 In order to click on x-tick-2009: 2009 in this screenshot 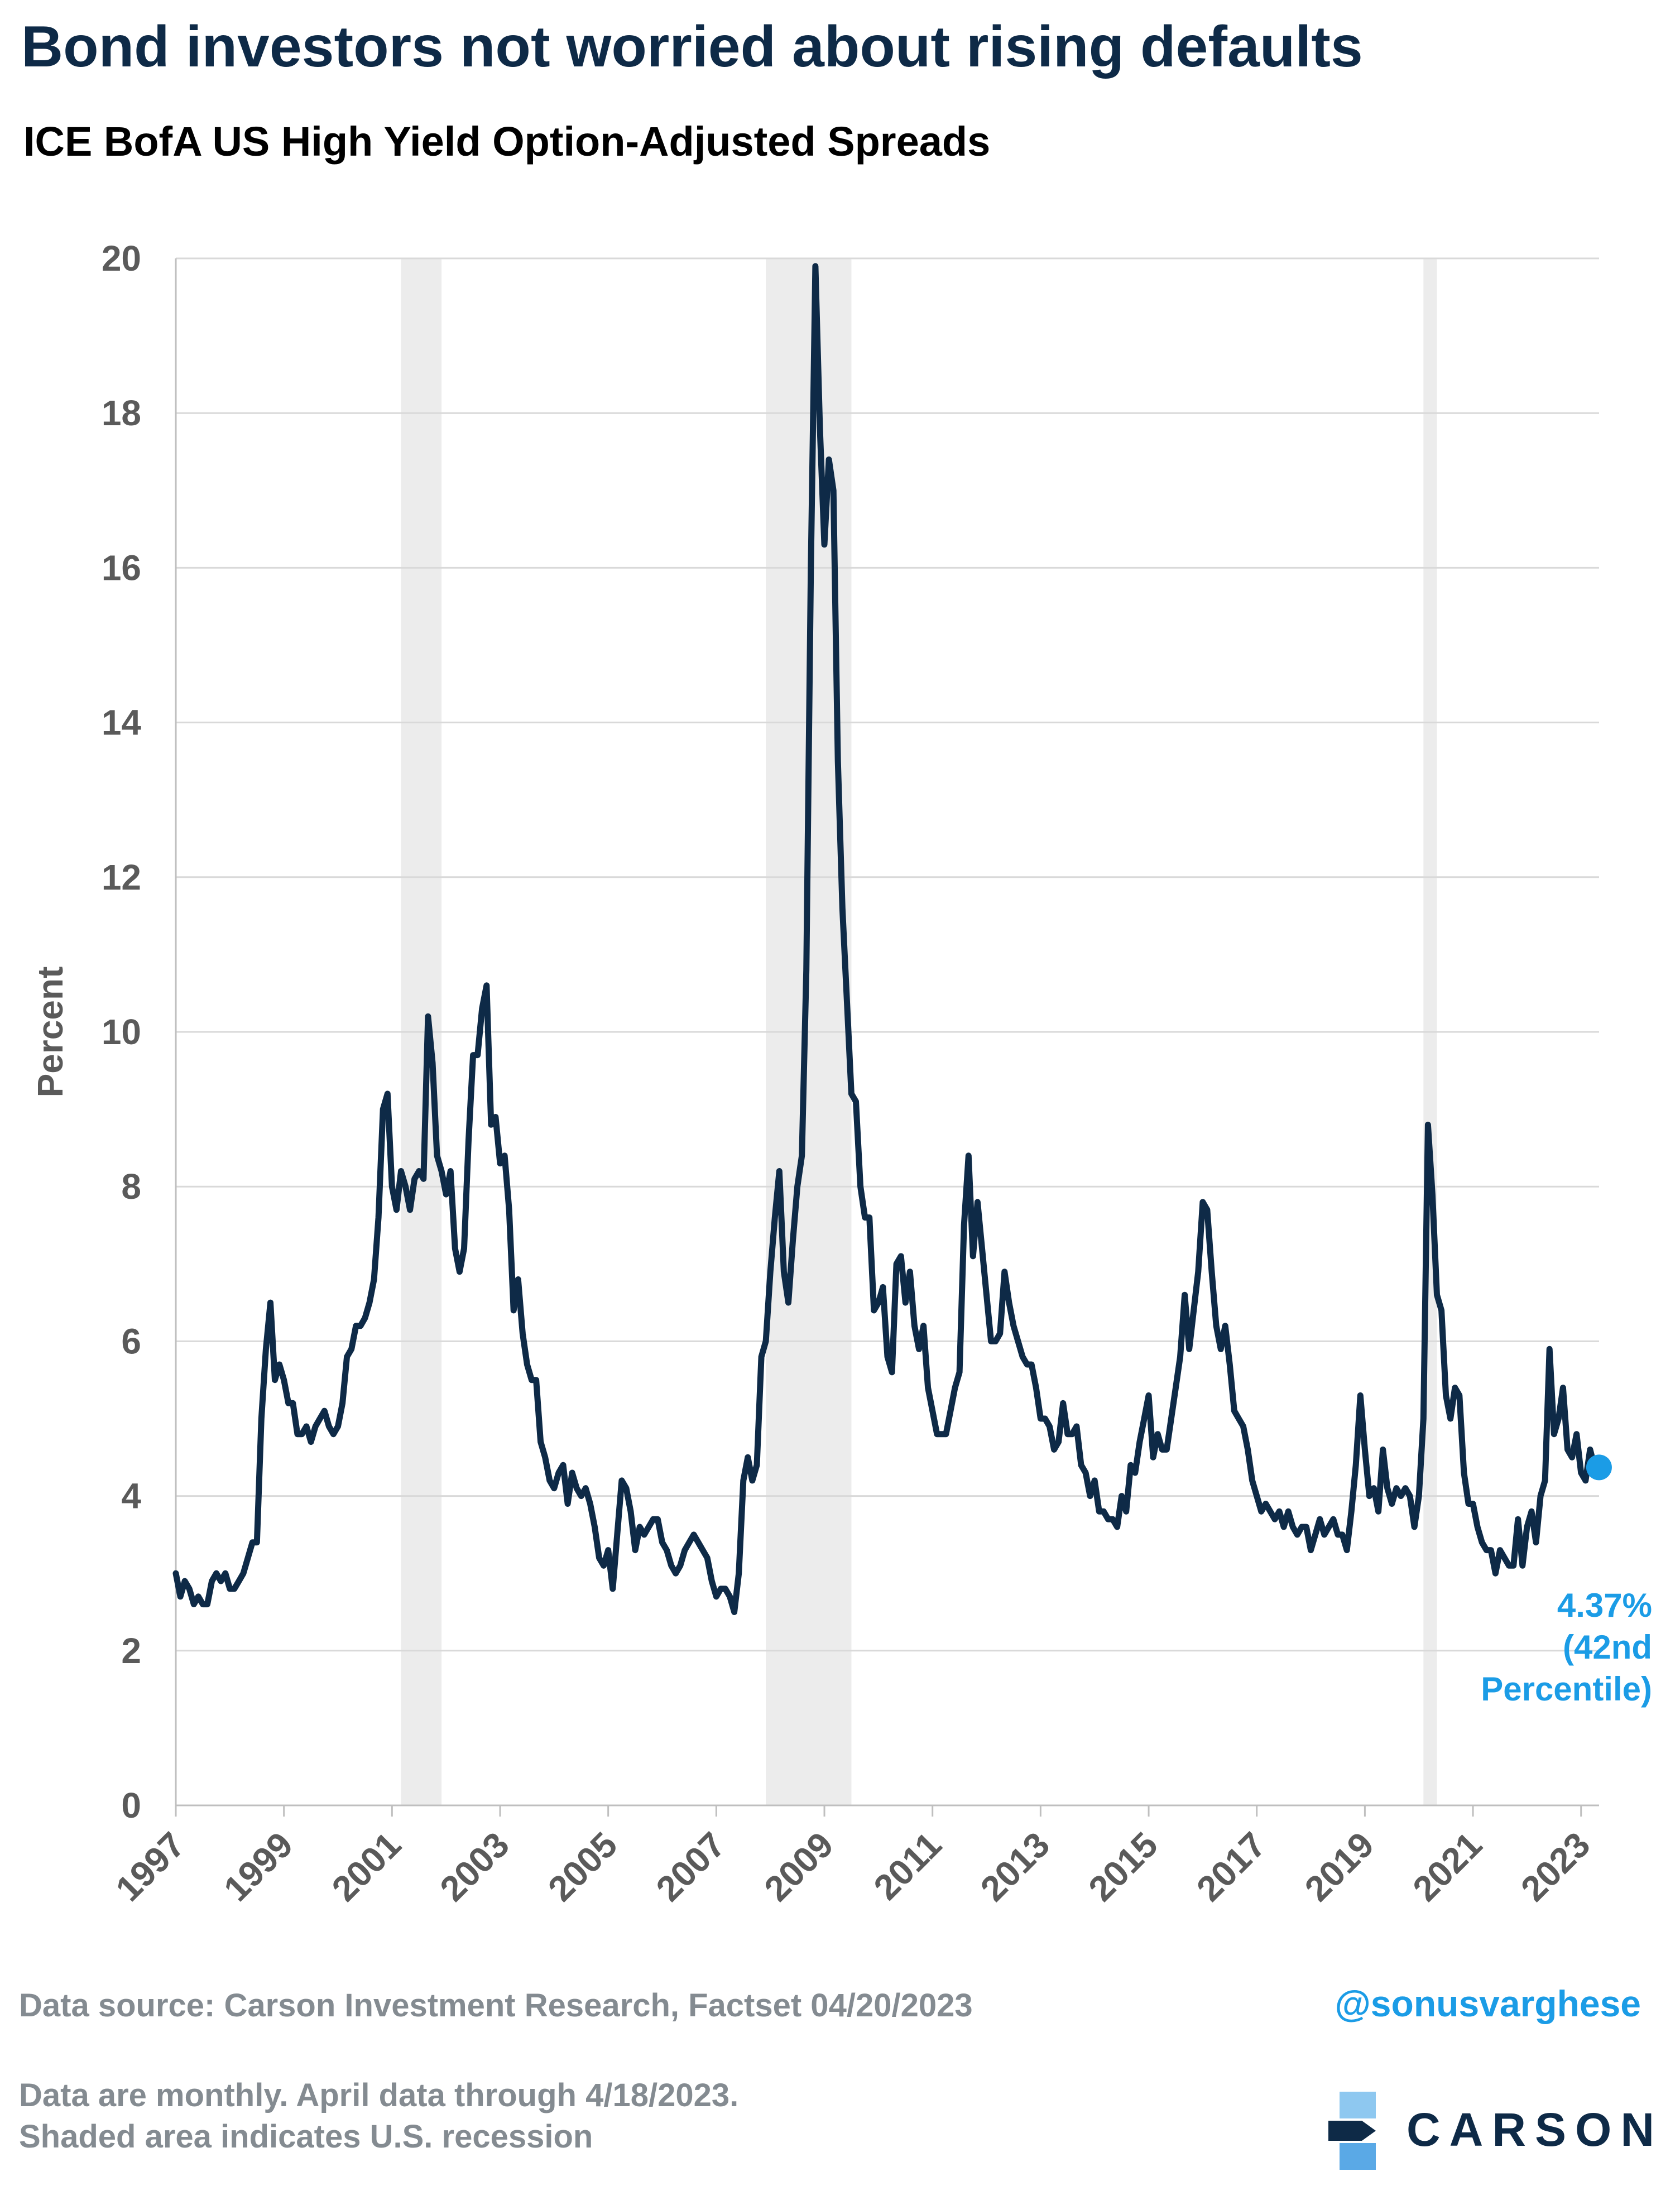, I will do `click(799, 1866)`.